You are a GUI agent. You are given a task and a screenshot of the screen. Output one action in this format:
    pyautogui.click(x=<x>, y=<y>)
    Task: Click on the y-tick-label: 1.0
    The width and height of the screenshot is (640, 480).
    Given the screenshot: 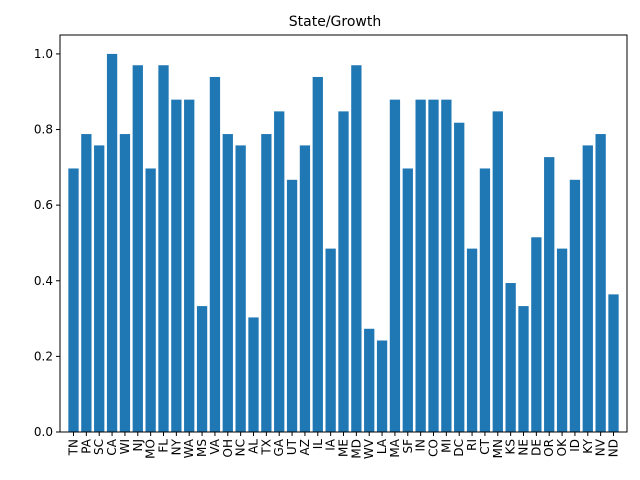 What is the action you would take?
    pyautogui.click(x=43, y=54)
    